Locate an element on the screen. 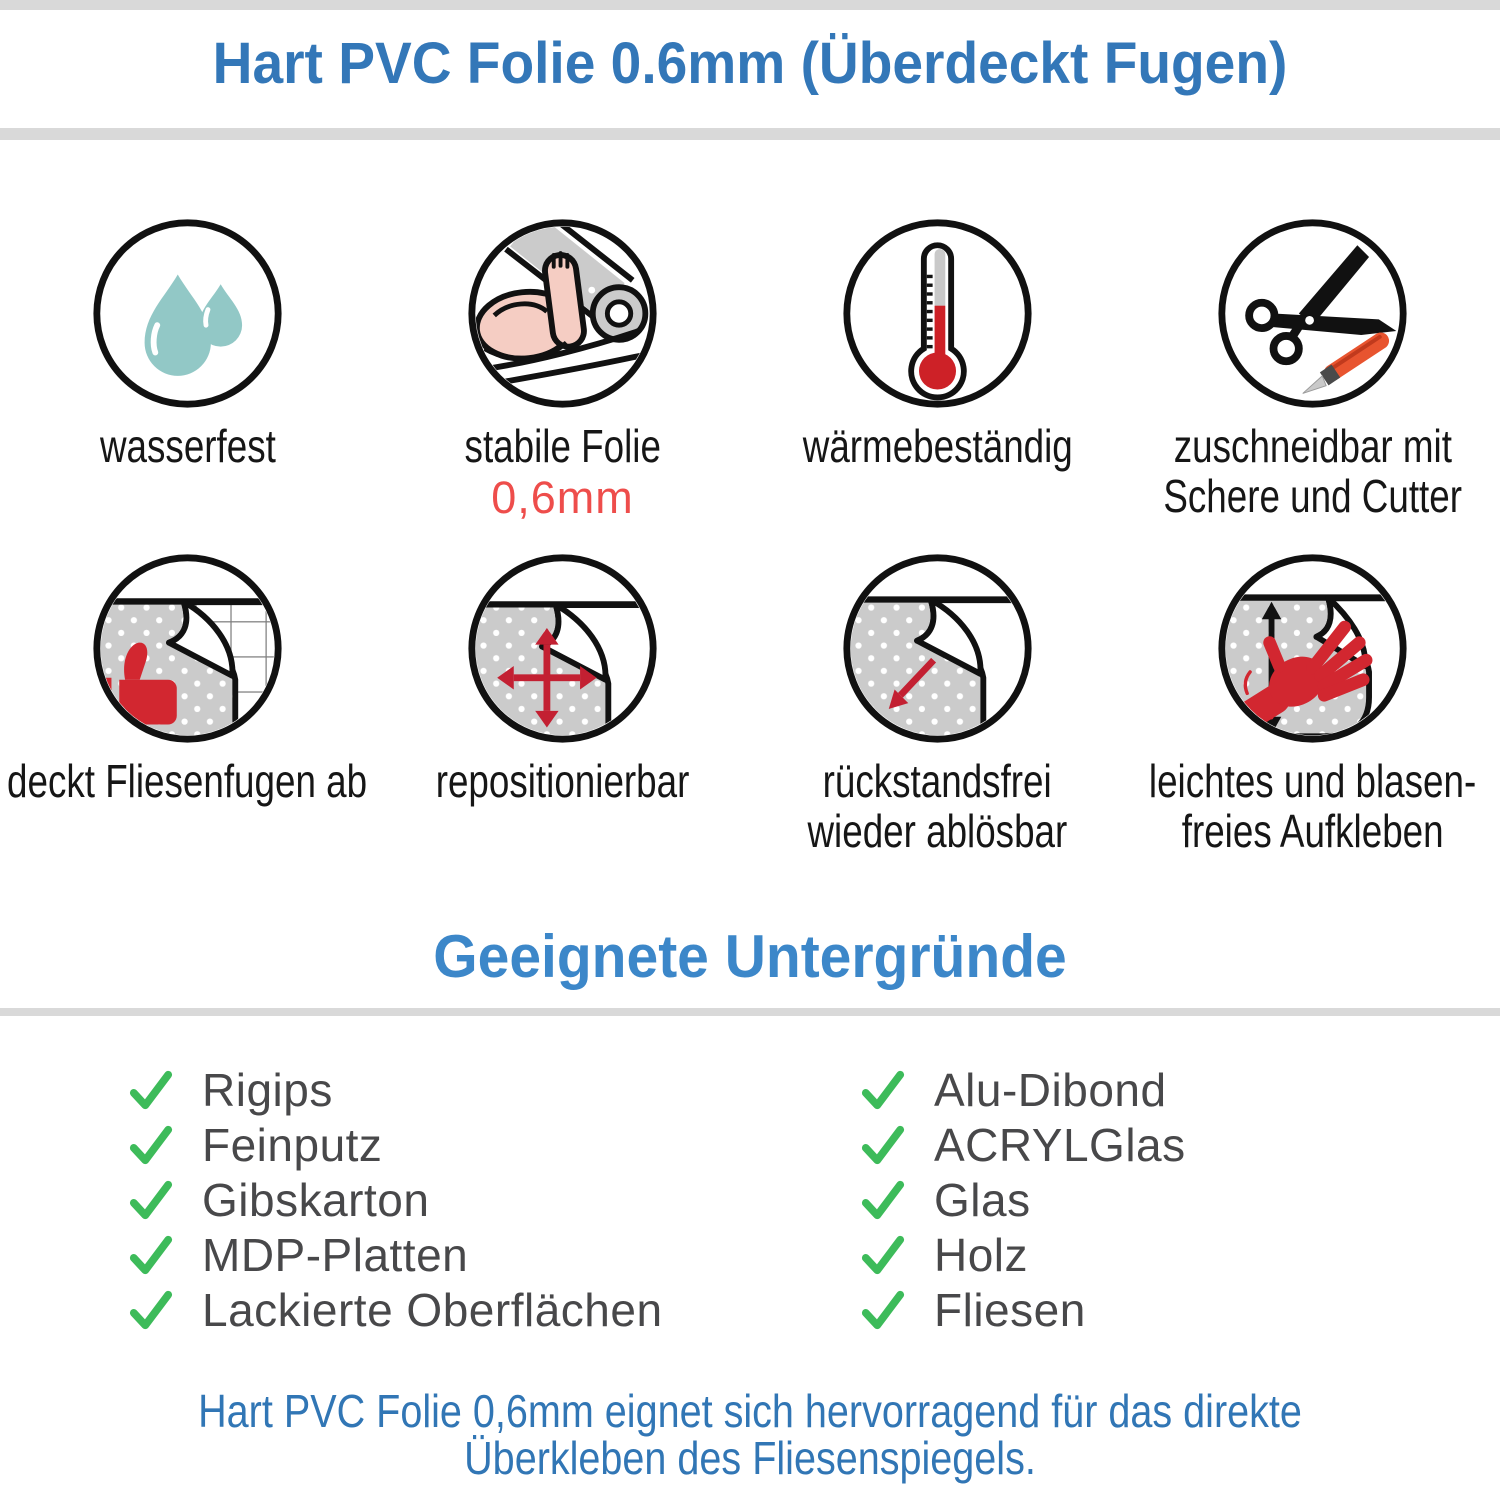  list-item: Alu-Dibond is located at coordinates (1023, 1089).